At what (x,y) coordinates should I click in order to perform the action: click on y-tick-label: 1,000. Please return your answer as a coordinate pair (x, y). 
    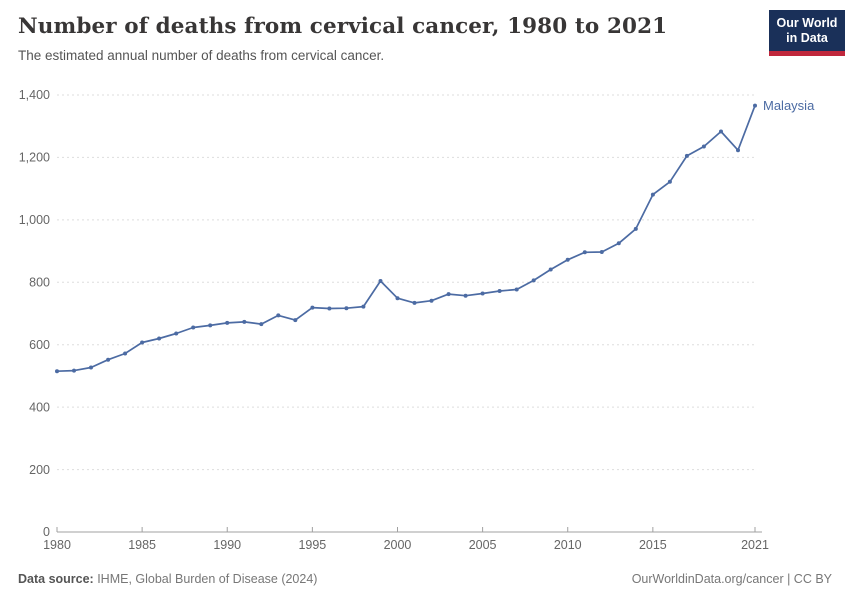
    Looking at the image, I should click on (34, 220).